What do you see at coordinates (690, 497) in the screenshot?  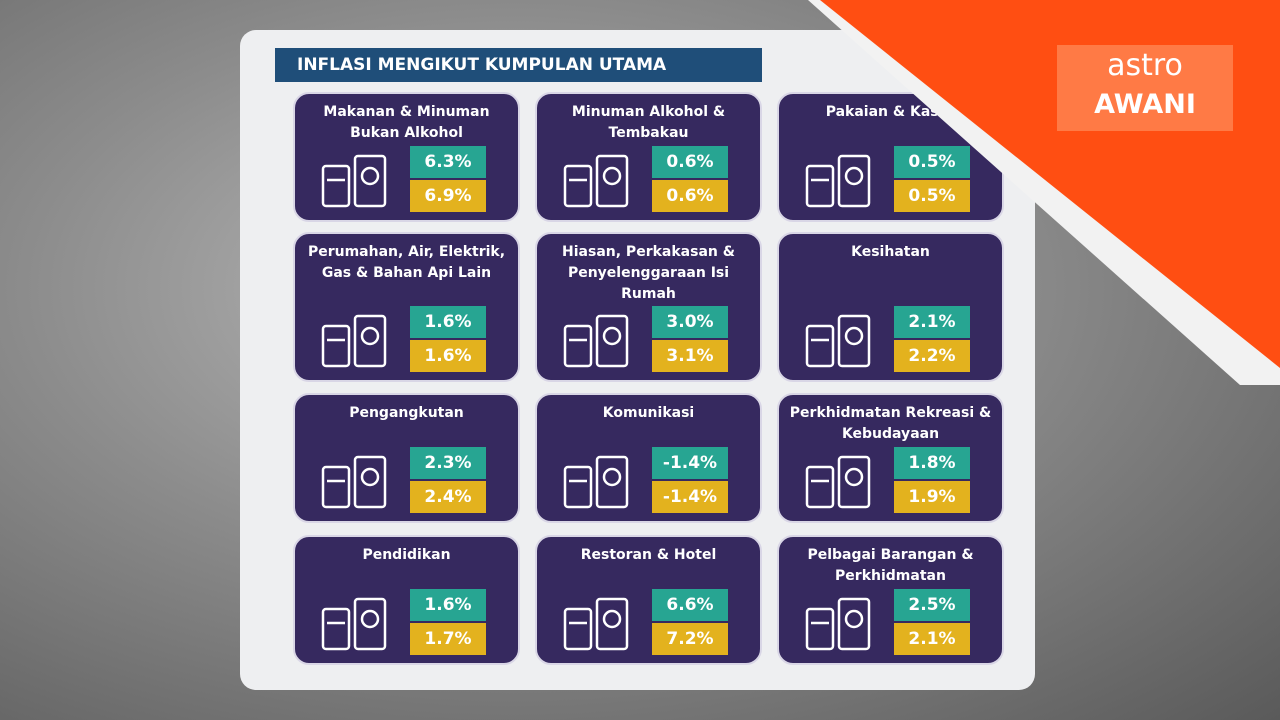 I see `value-previous: -1.4%` at bounding box center [690, 497].